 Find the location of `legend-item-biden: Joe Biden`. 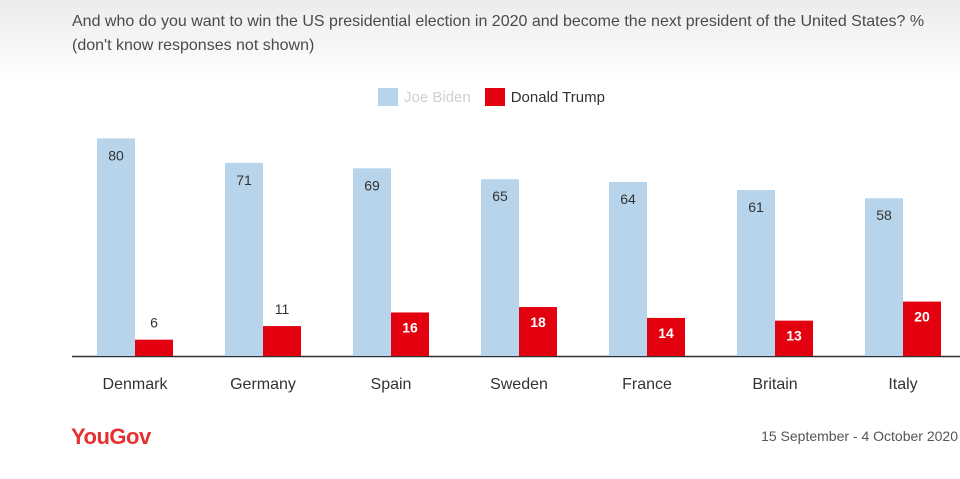

legend-item-biden: Joe Biden is located at coordinates (424, 97).